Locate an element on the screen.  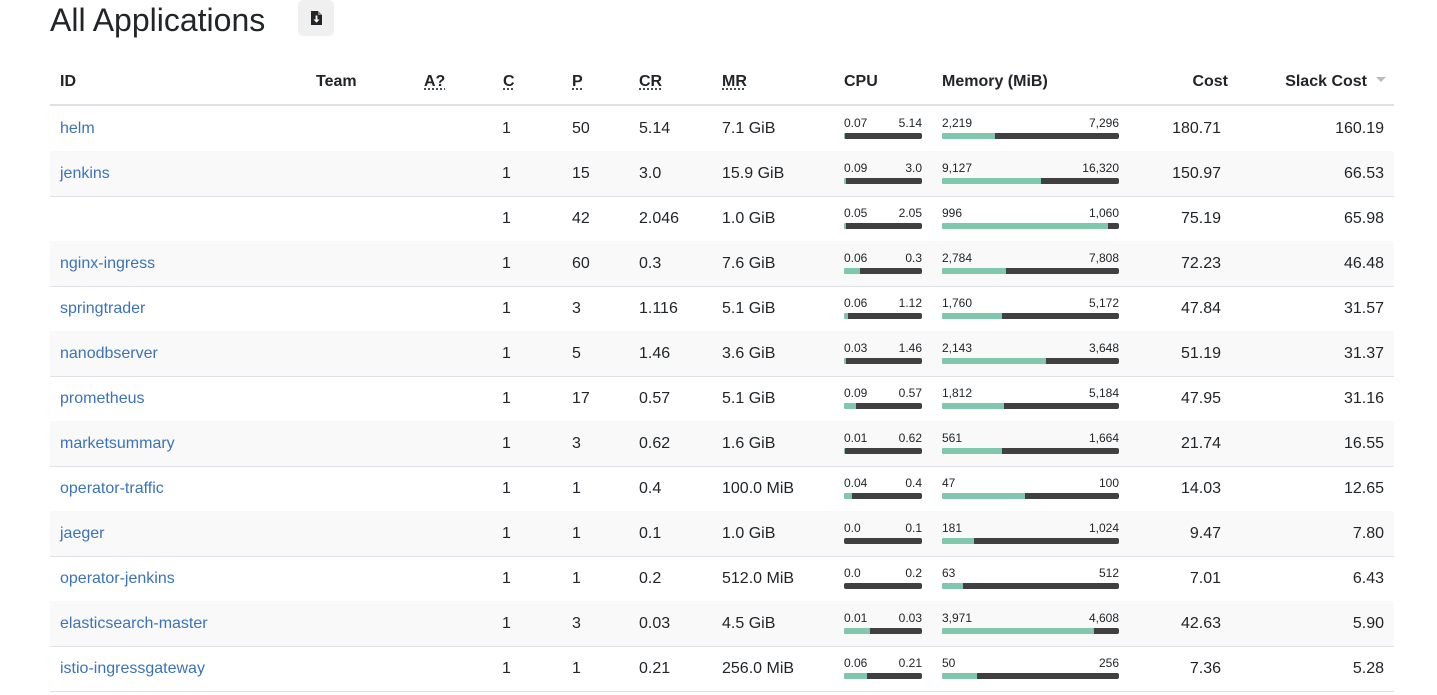
memory-requested-value: 7,808 is located at coordinates (1103, 258).